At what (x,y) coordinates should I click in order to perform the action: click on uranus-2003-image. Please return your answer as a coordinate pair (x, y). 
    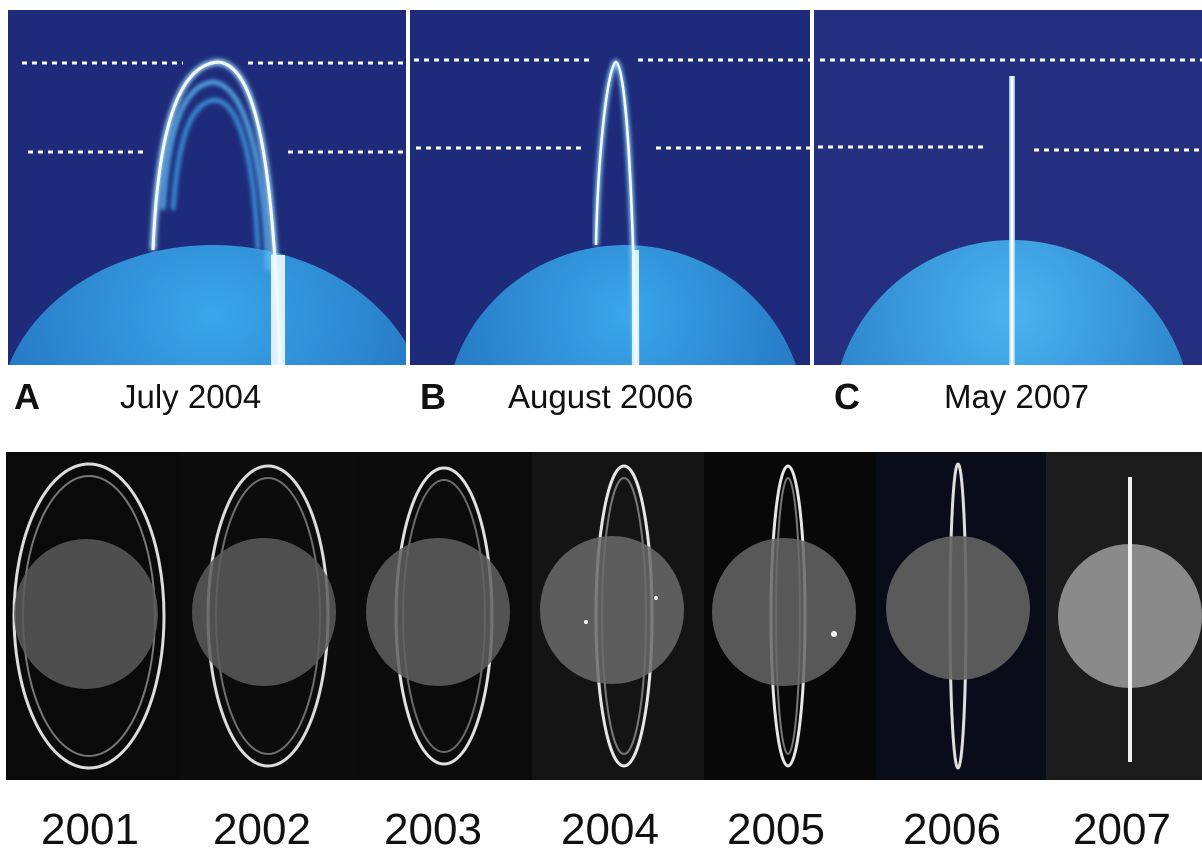
    Looking at the image, I should click on (444, 616).